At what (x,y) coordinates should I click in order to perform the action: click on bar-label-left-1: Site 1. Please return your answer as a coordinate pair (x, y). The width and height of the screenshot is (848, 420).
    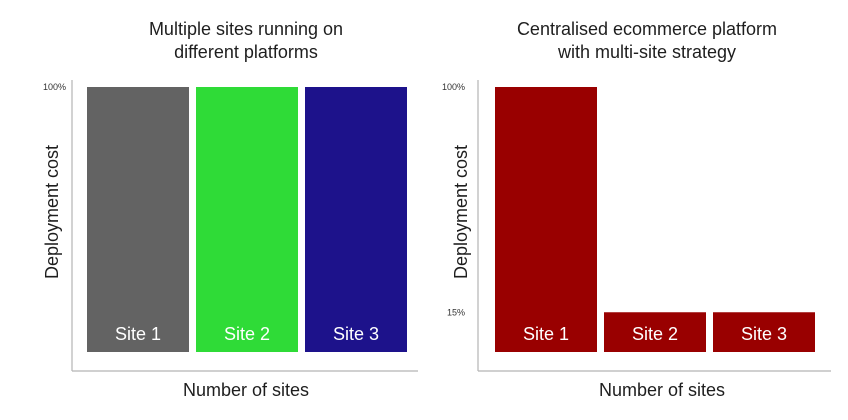
    Looking at the image, I should click on (138, 334).